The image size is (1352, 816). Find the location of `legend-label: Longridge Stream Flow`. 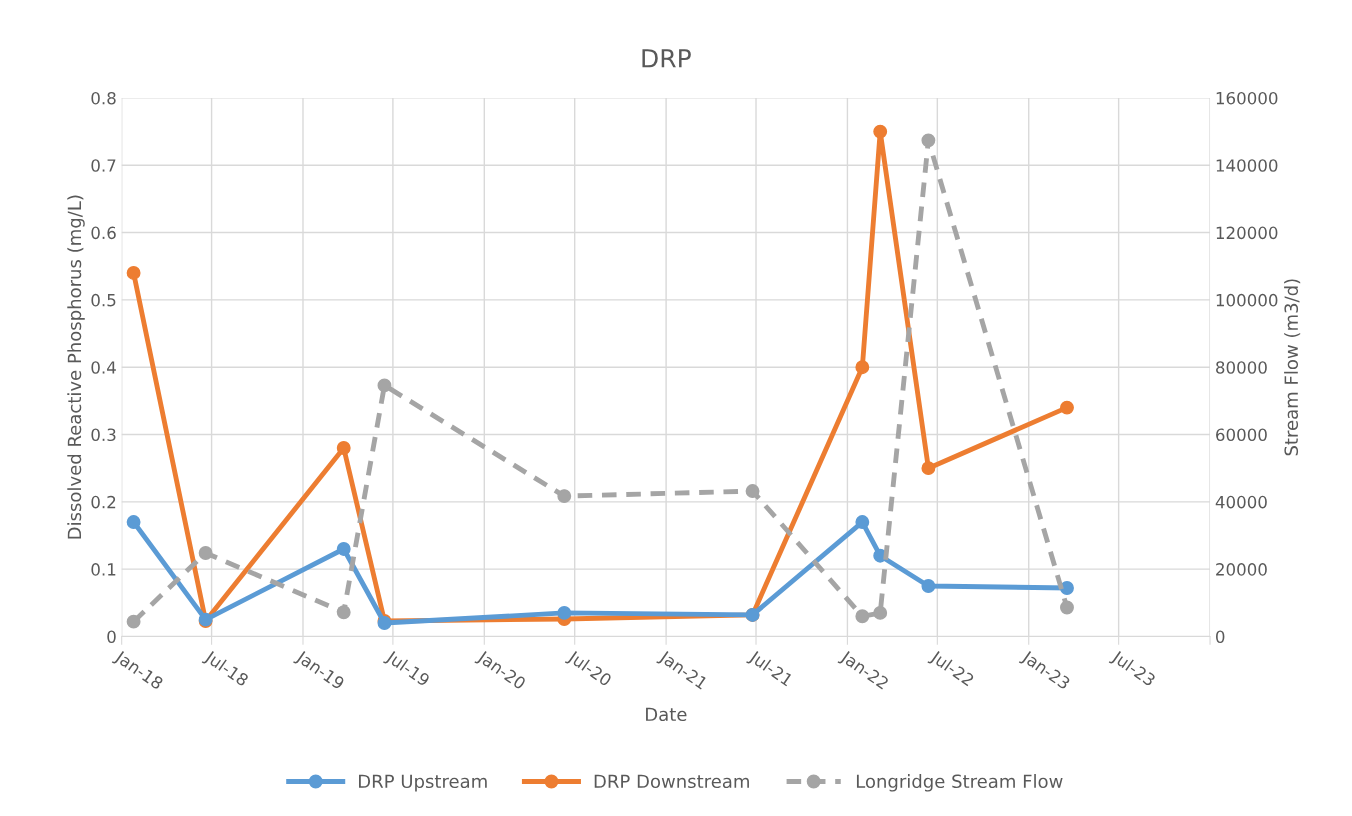

legend-label: Longridge Stream Flow is located at coordinates (959, 783).